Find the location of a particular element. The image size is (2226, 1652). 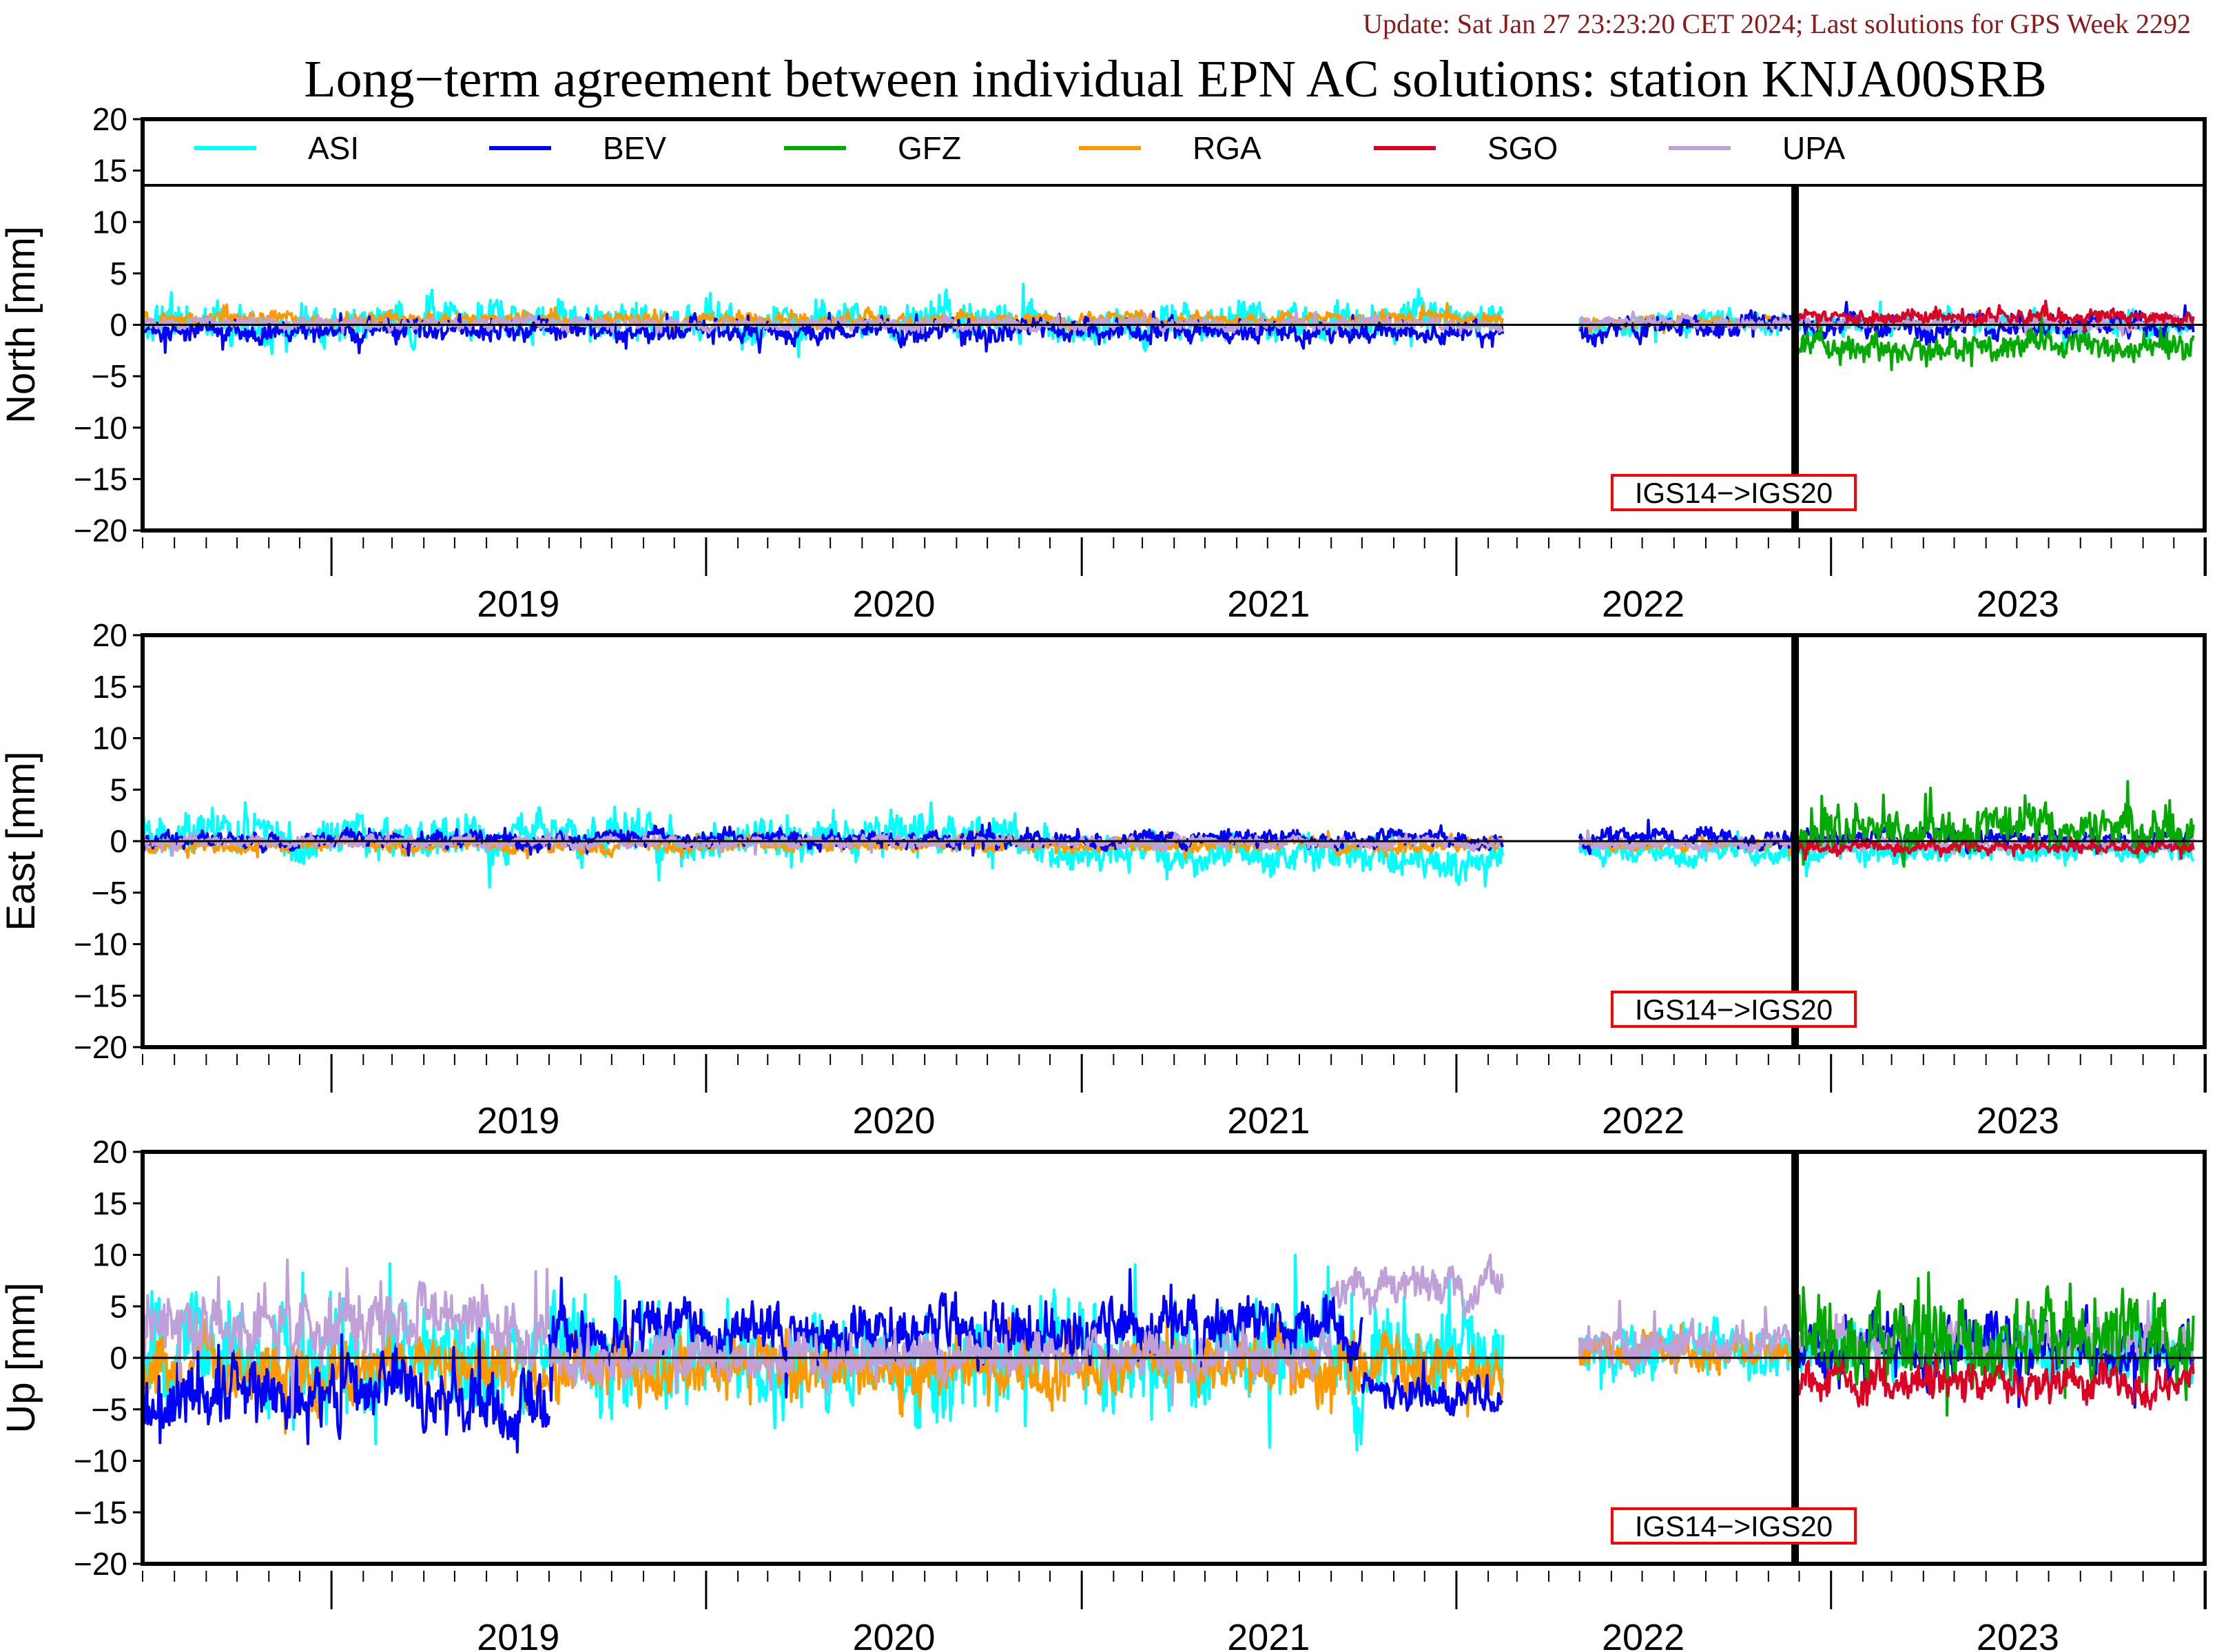

legend-item-upa: UPA is located at coordinates (1757, 148).